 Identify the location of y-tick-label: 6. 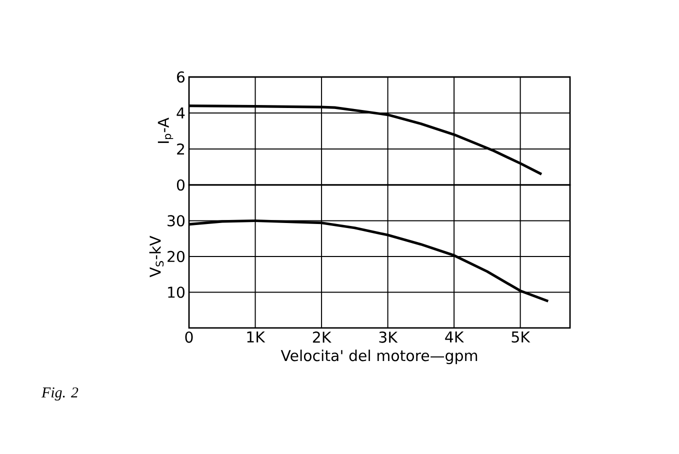
(181, 77).